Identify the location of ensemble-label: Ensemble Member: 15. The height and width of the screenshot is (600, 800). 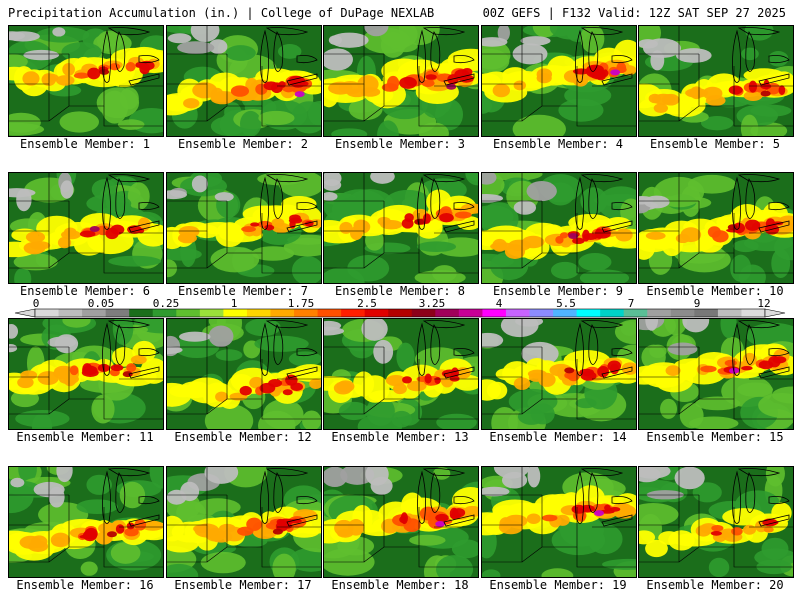
(715, 437).